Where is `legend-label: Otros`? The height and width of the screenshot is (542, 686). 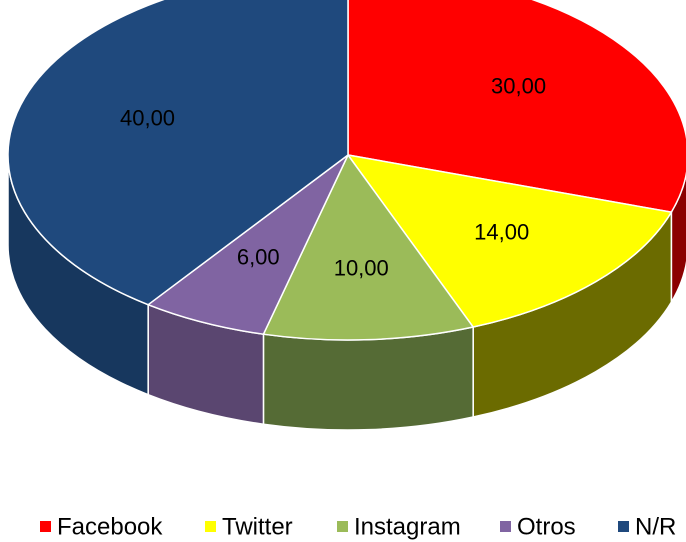 legend-label: Otros is located at coordinates (546, 526).